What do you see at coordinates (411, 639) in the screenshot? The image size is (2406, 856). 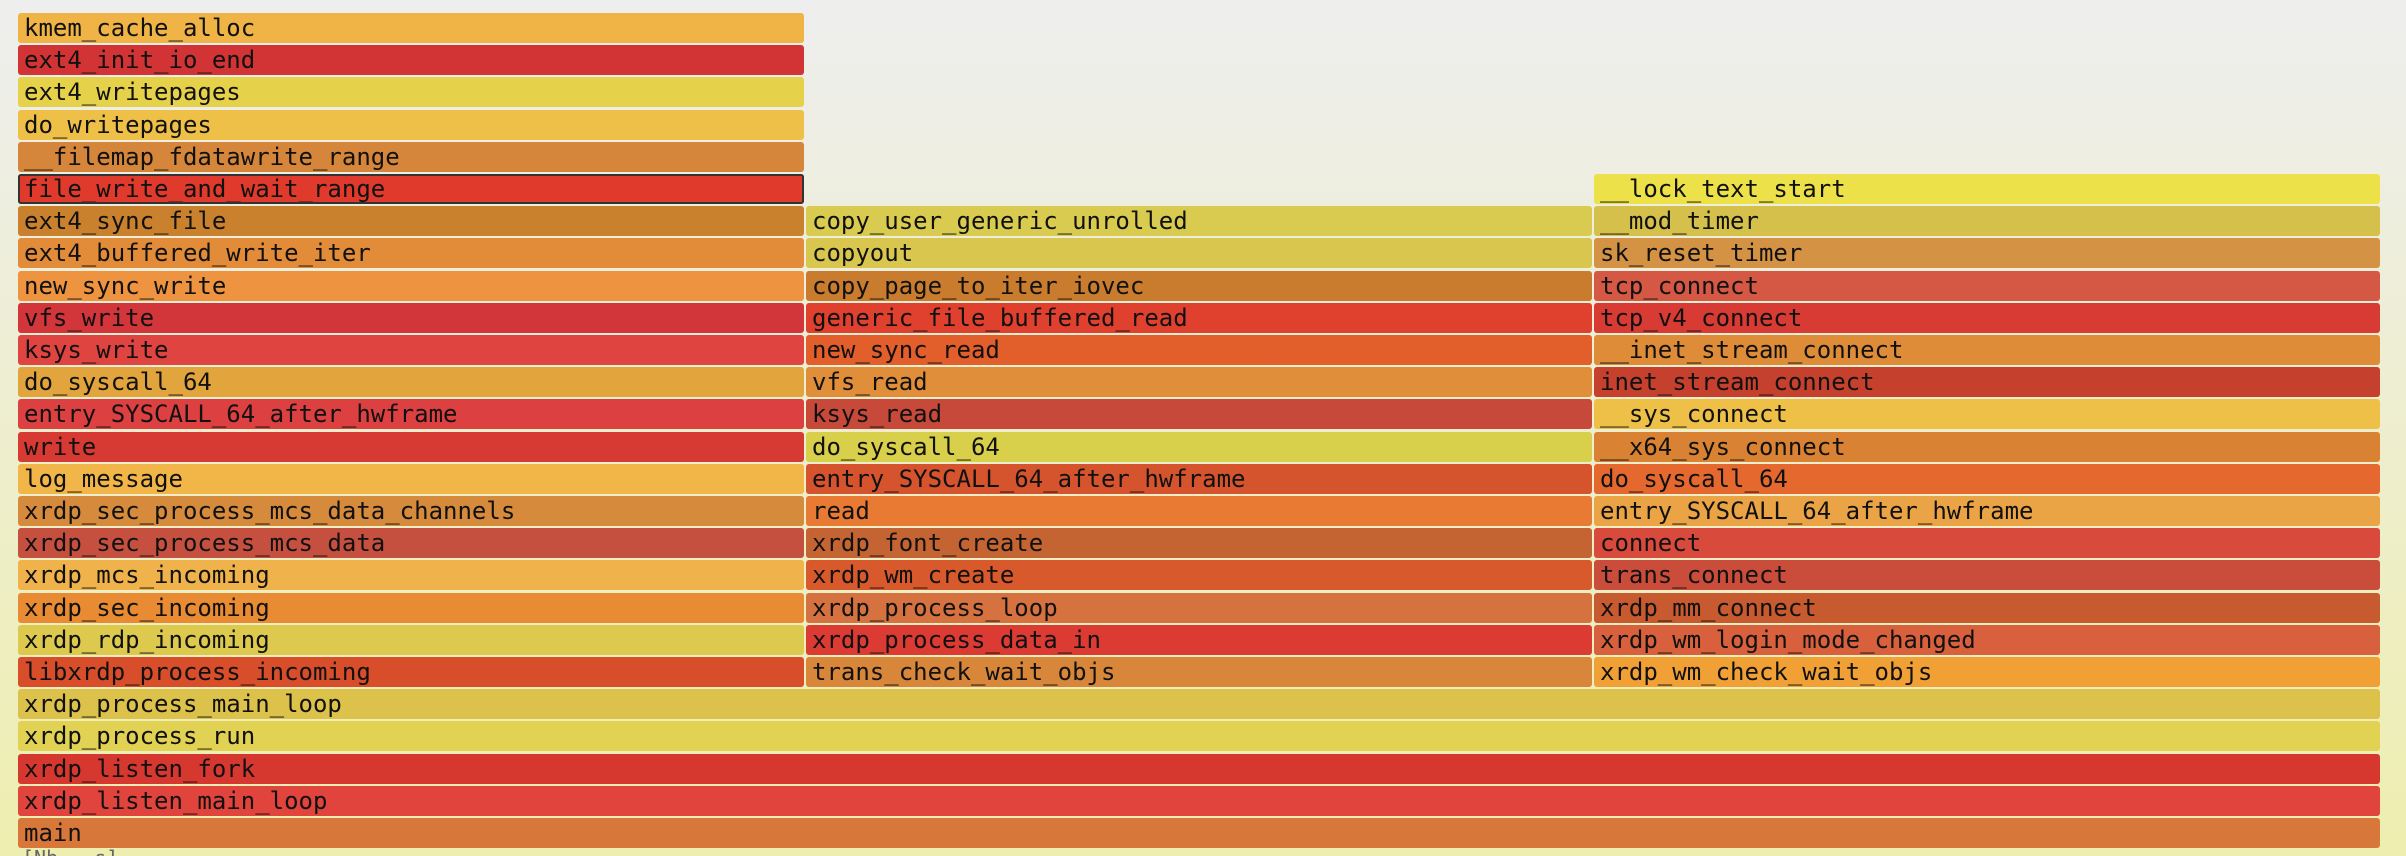 I see `frame-xrdp-rdp-incoming: xrdp_rdp_incoming` at bounding box center [411, 639].